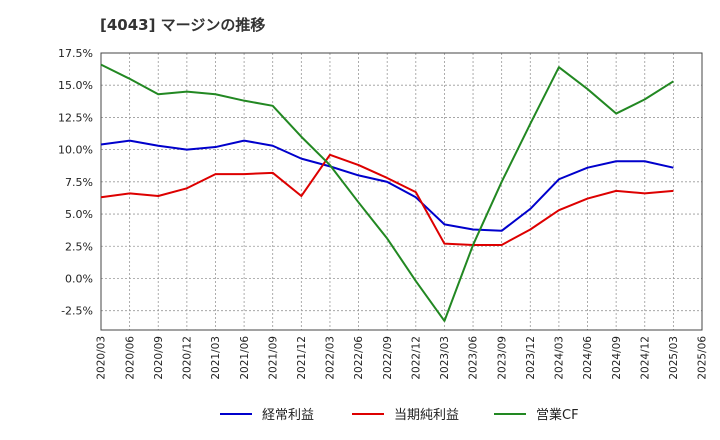  Describe the element at coordinates (188, 358) in the screenshot. I see `x-tick-label: 2020/12` at that location.